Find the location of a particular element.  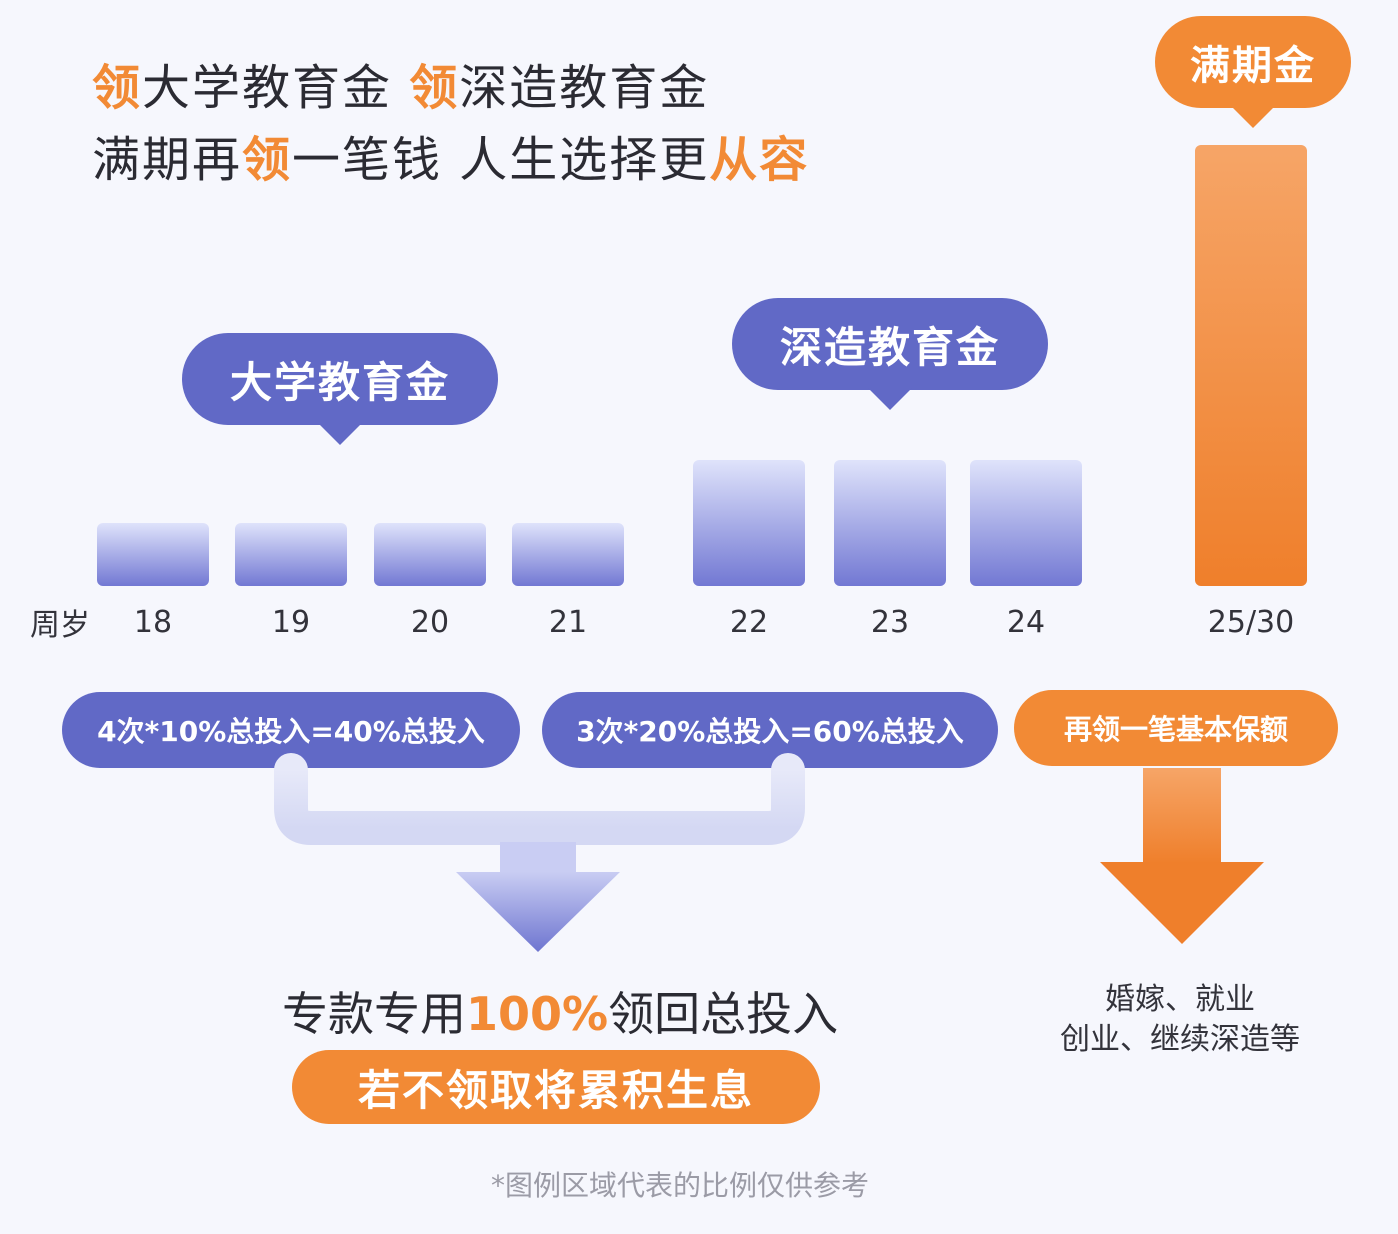

headline-segment-3: 深造教育金 is located at coordinates (584, 88).